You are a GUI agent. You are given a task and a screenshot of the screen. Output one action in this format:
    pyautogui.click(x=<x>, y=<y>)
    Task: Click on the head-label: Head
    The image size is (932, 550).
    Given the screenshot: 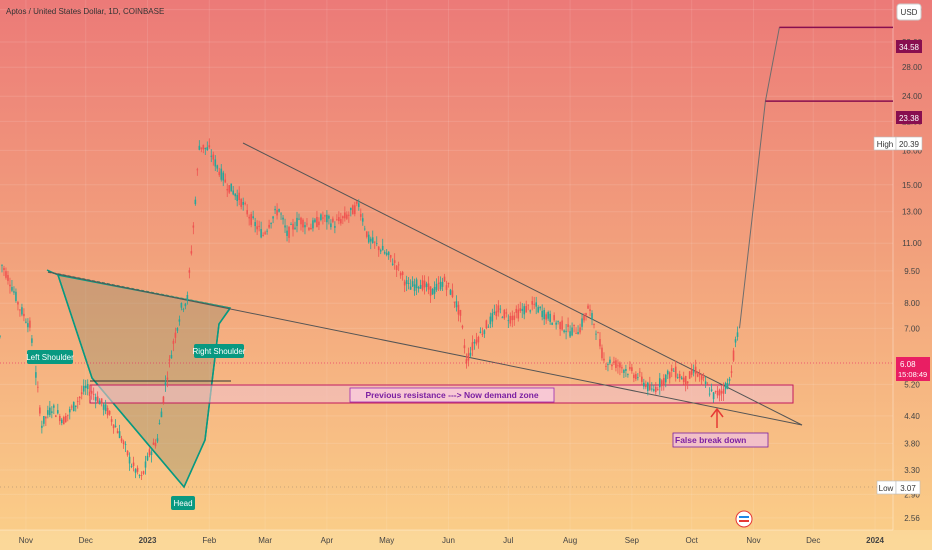 What is the action you would take?
    pyautogui.click(x=183, y=503)
    